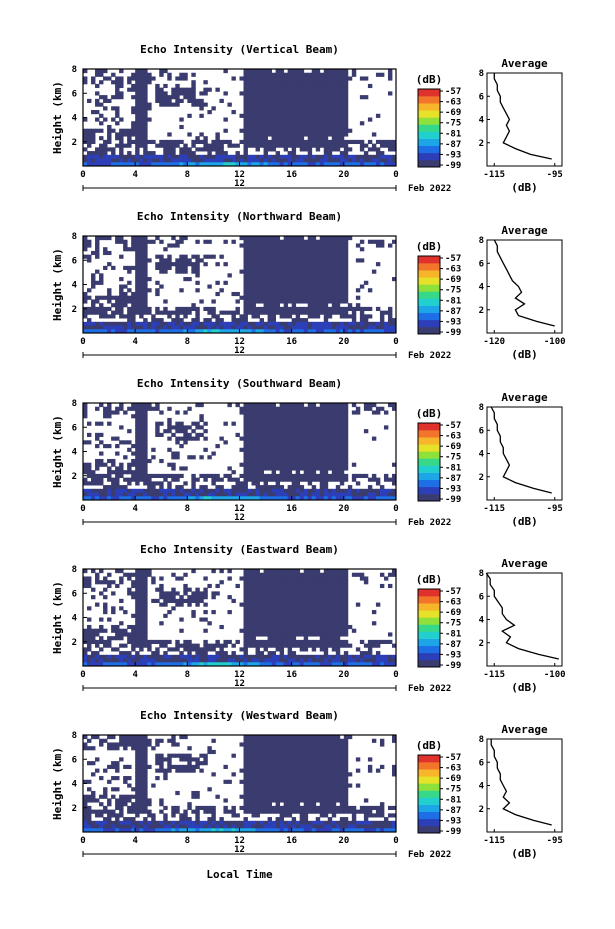 This screenshot has height=929, width=615. Describe the element at coordinates (429, 649) in the screenshot. I see `colorbar-swatch` at that location.